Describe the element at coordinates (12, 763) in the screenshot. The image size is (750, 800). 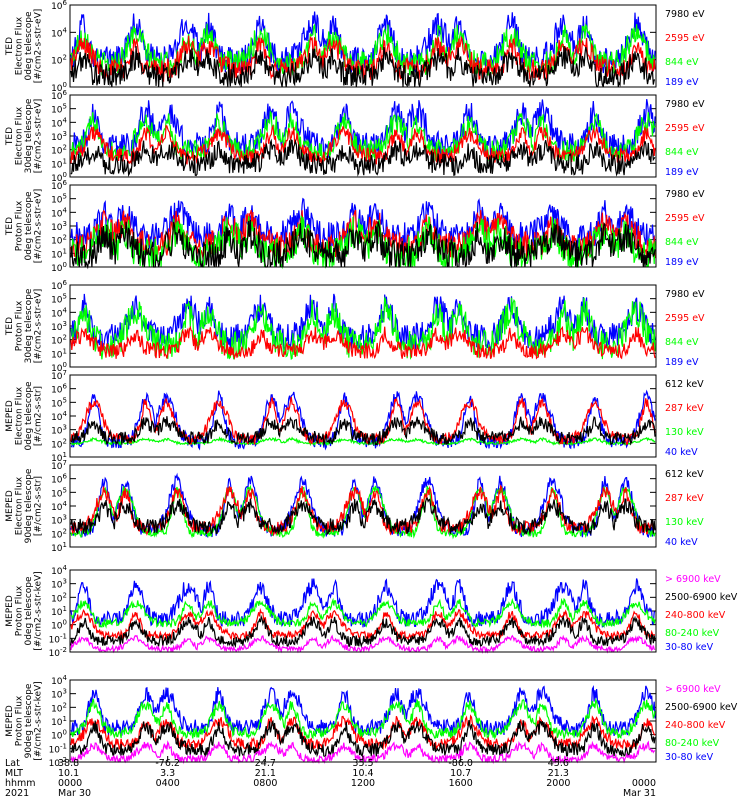
I see `x-row-label: Lat` at that location.